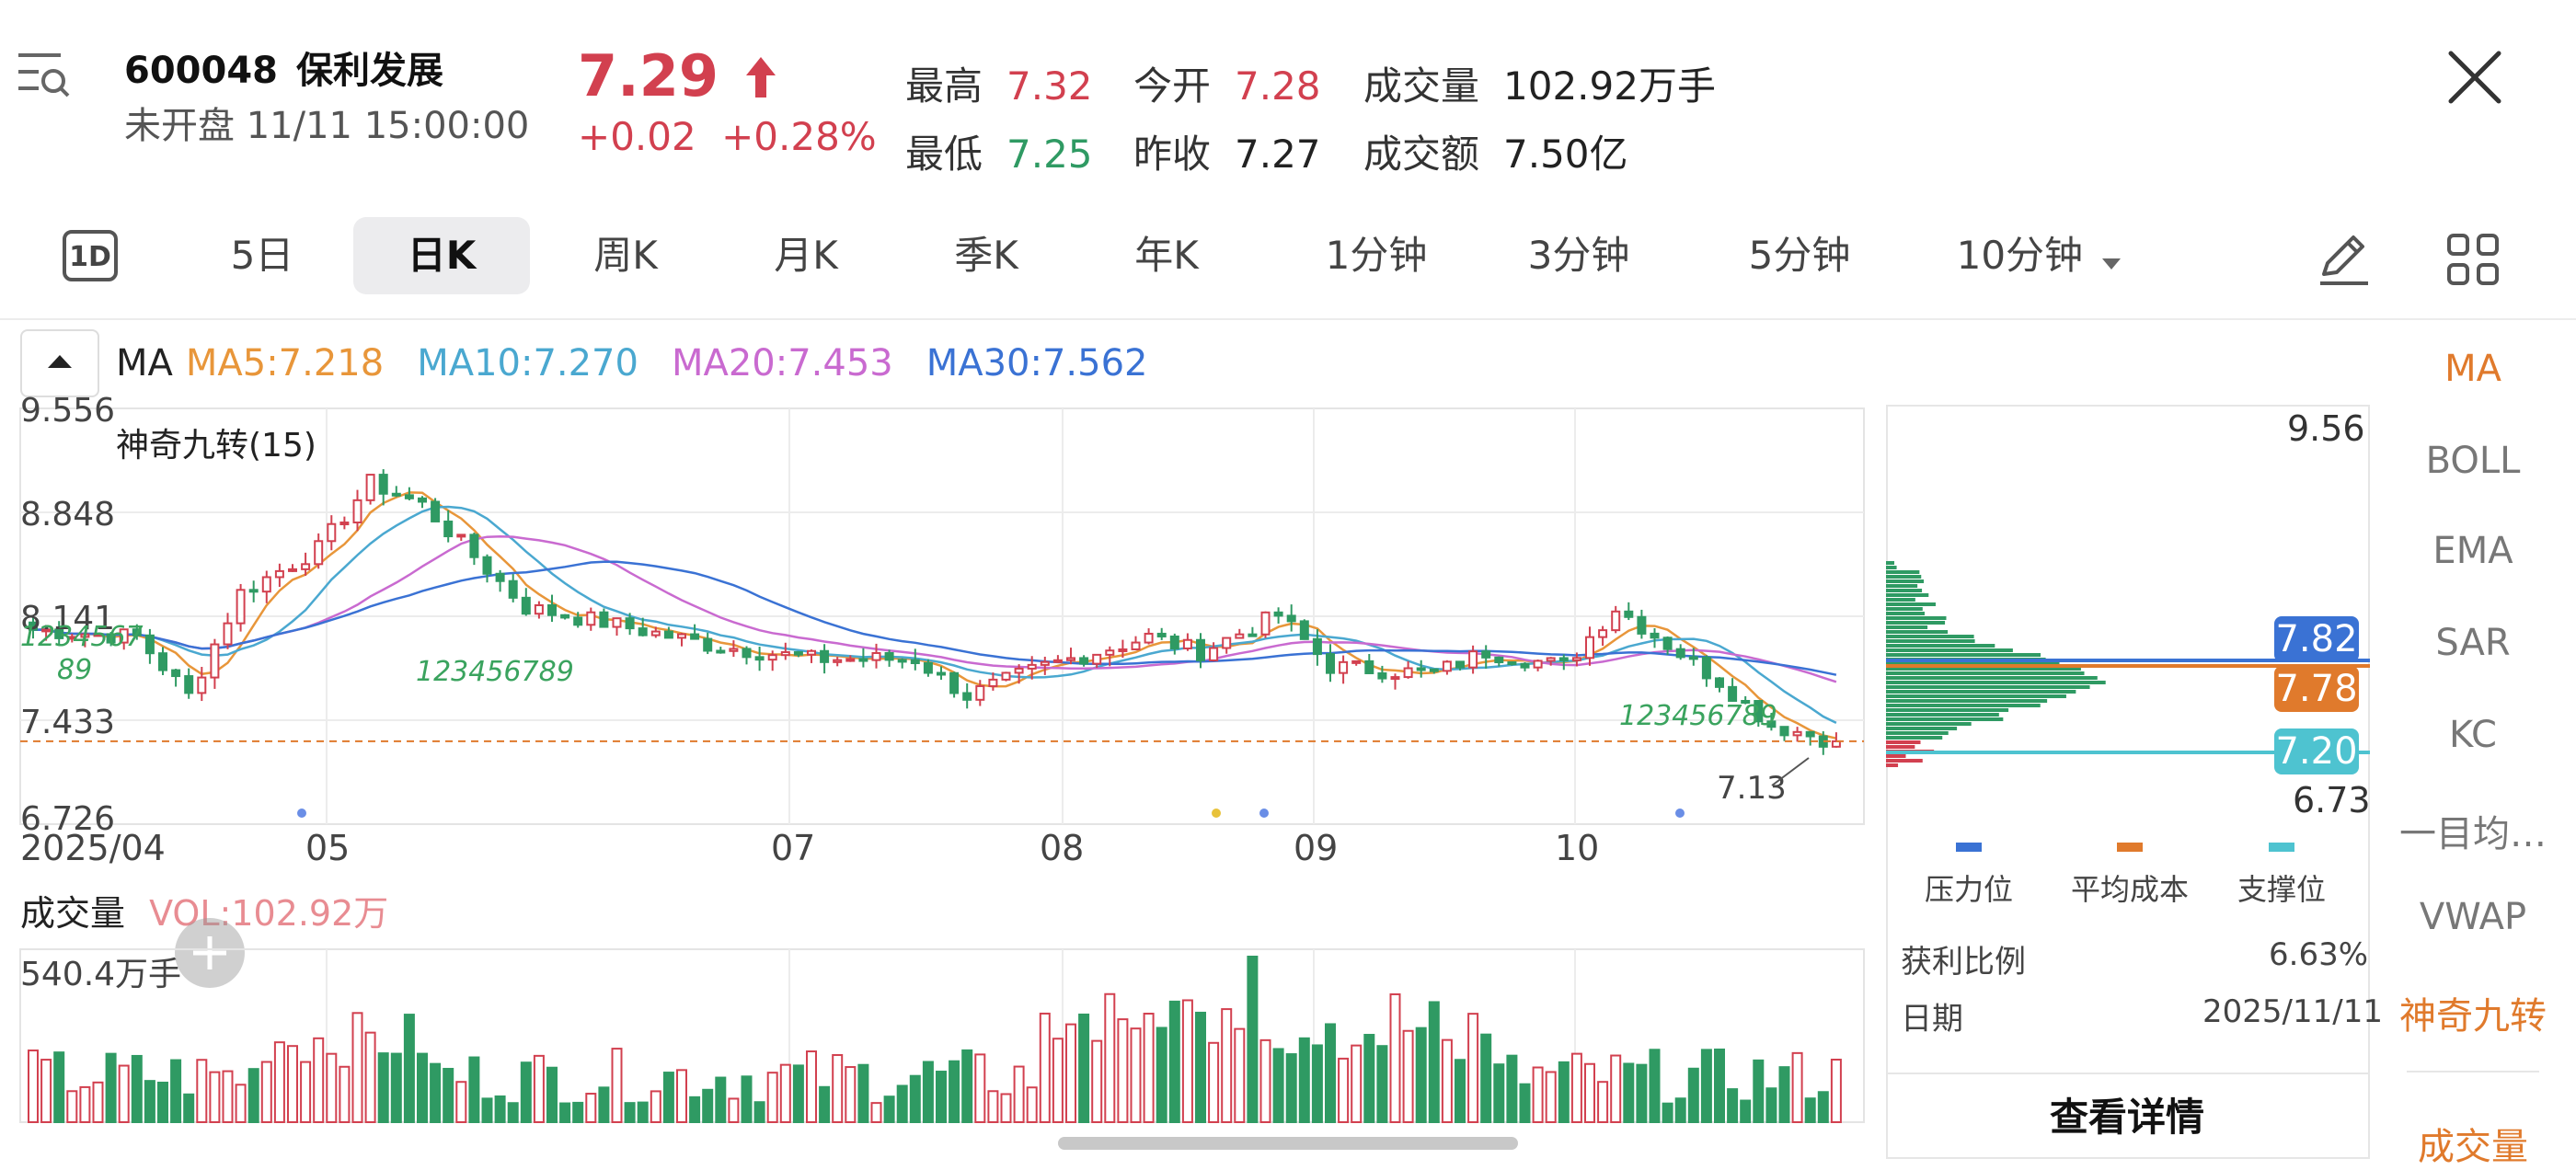 The width and height of the screenshot is (2576, 1170). I want to click on tab-week-k: 周K, so click(625, 255).